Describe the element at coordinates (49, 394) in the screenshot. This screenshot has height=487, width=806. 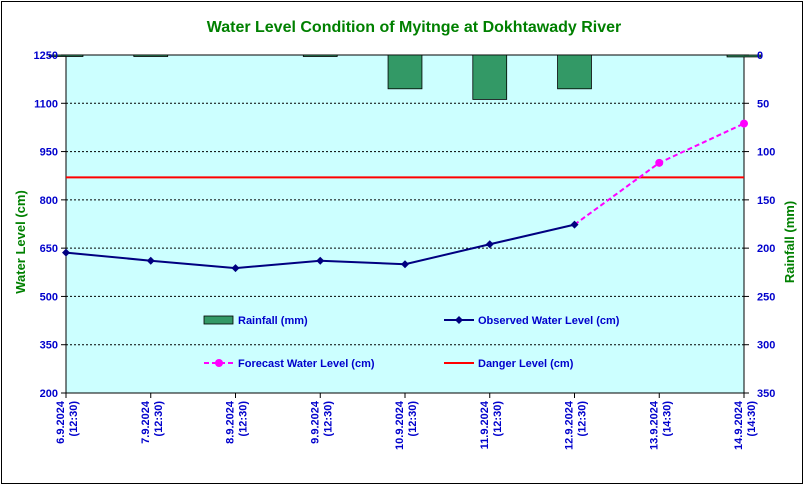
I see `y-tick-label: 200` at that location.